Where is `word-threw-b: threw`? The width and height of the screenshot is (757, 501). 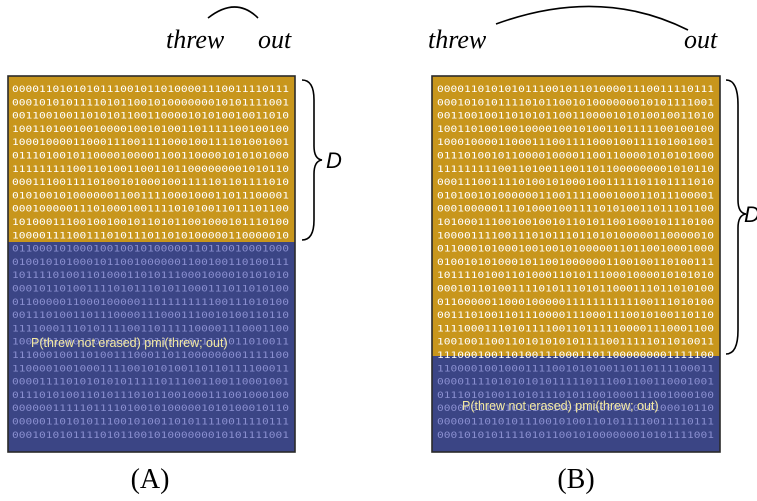
word-threw-b: threw is located at coordinates (457, 39).